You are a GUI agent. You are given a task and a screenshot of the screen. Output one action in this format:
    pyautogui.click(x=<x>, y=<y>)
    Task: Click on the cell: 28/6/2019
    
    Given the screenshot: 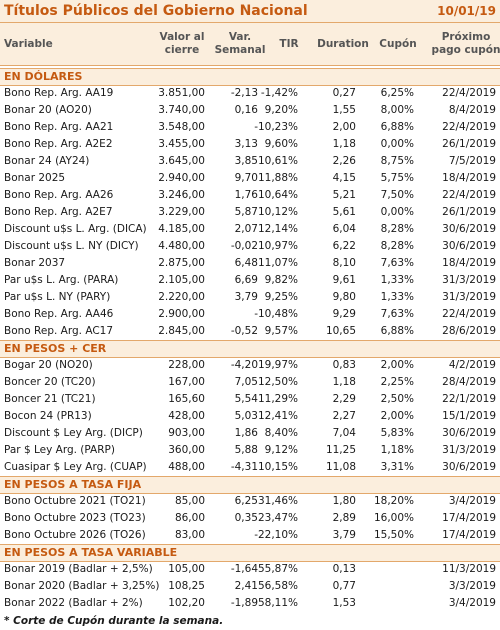 What is the action you would take?
    pyautogui.click(x=469, y=331)
    